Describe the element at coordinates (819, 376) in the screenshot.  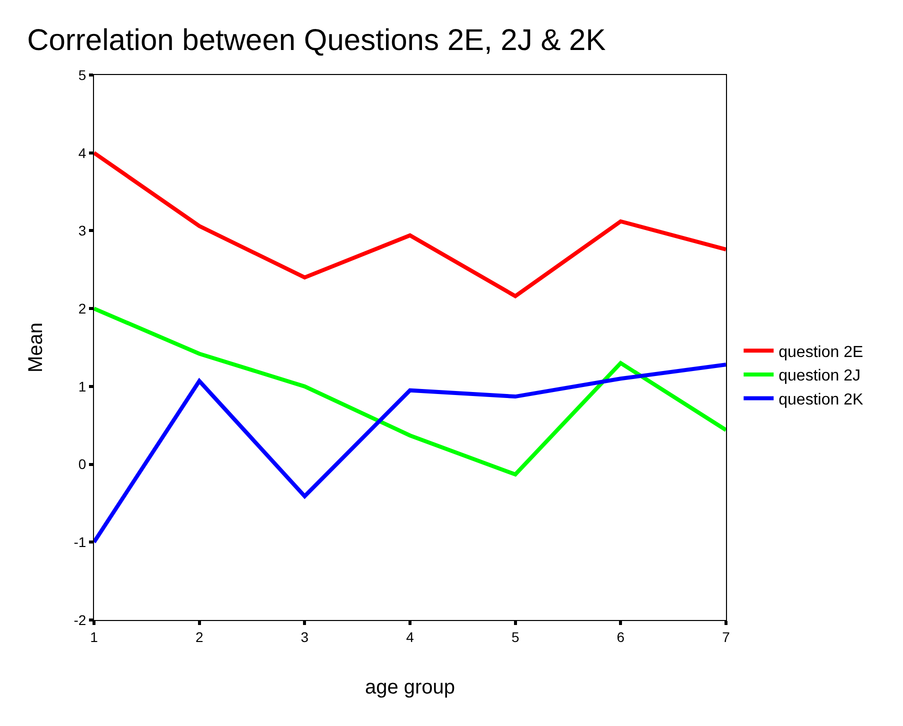
I see `legend-label: question 2J` at that location.